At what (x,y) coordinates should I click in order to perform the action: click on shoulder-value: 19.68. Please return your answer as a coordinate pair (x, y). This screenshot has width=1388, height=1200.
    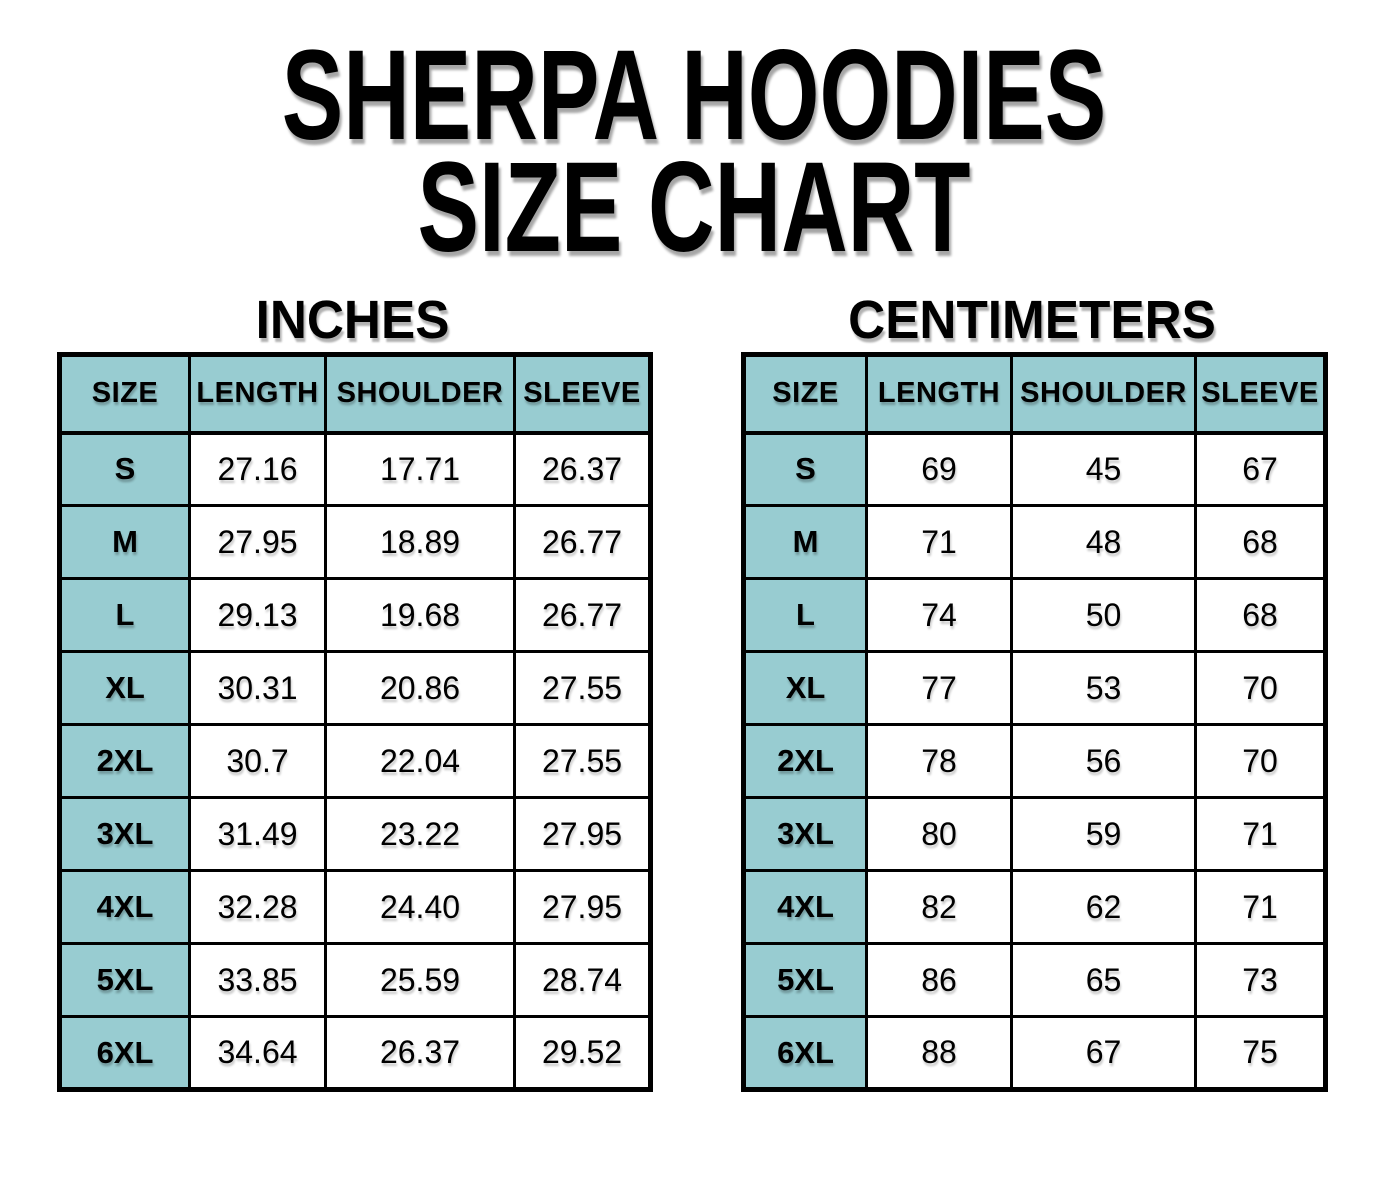
    Looking at the image, I should click on (420, 615).